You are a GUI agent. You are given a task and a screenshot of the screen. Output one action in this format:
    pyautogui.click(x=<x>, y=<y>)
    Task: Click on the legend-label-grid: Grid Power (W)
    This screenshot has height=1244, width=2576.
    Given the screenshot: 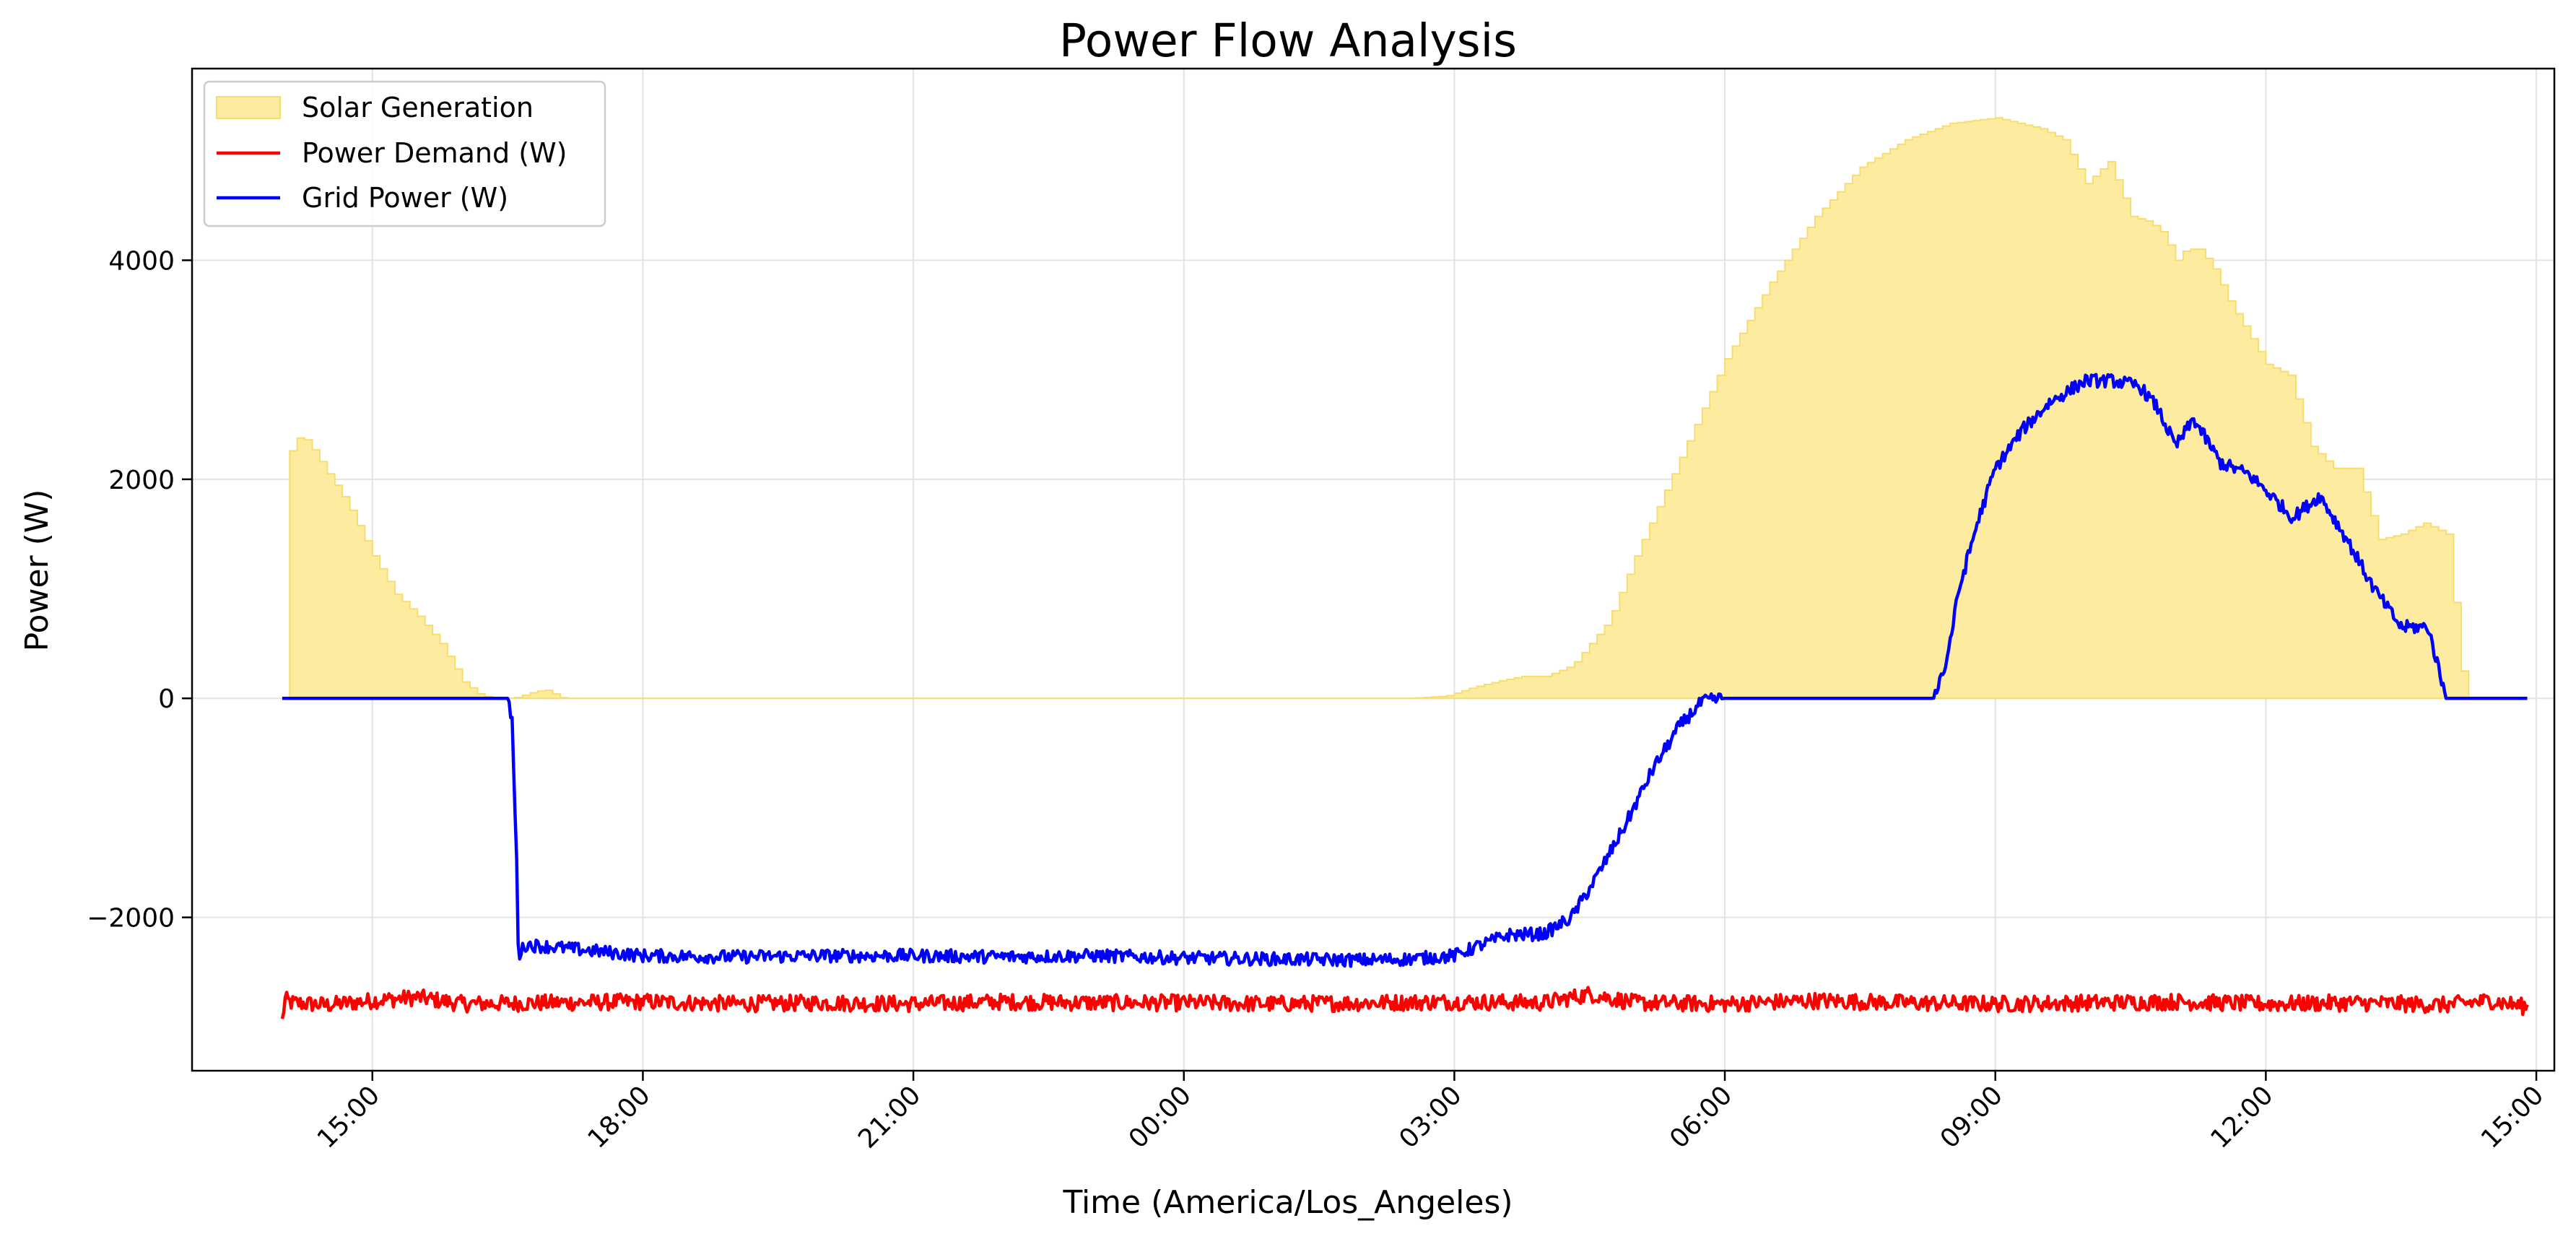 What is the action you would take?
    pyautogui.click(x=405, y=198)
    